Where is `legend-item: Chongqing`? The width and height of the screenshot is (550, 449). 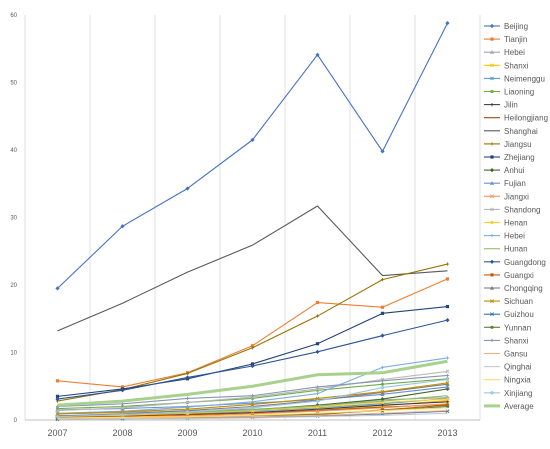
legend-item: Chongqing is located at coordinates (513, 288).